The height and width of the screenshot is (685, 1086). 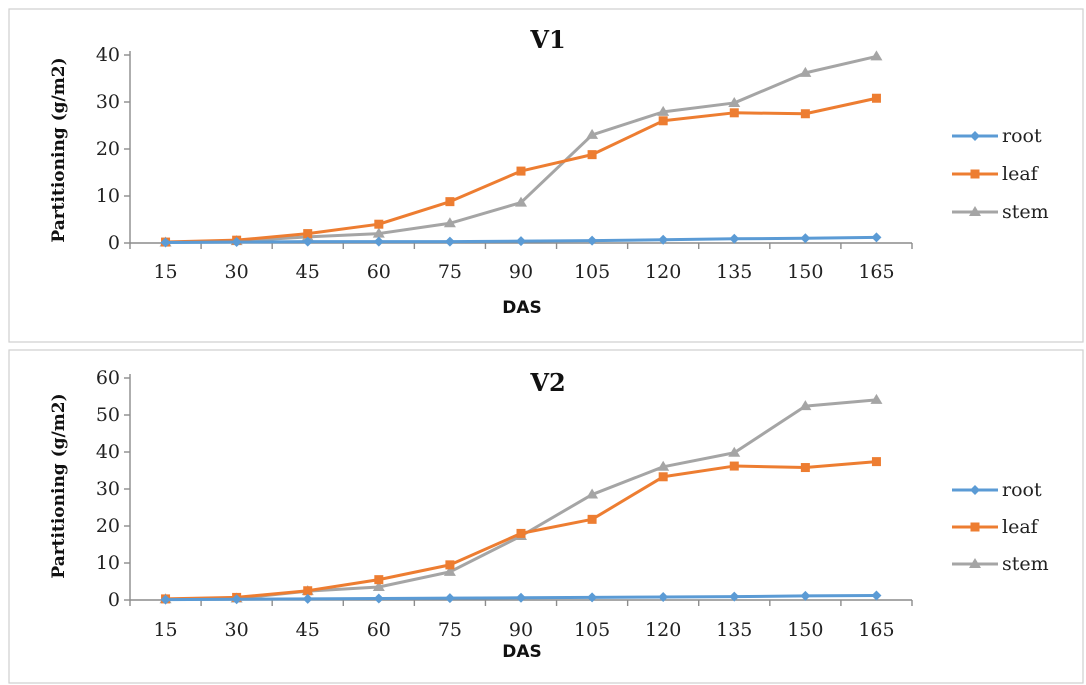 What do you see at coordinates (59, 149) in the screenshot?
I see `chart-v1-y-axis-label: Partitioning (g/m2)` at bounding box center [59, 149].